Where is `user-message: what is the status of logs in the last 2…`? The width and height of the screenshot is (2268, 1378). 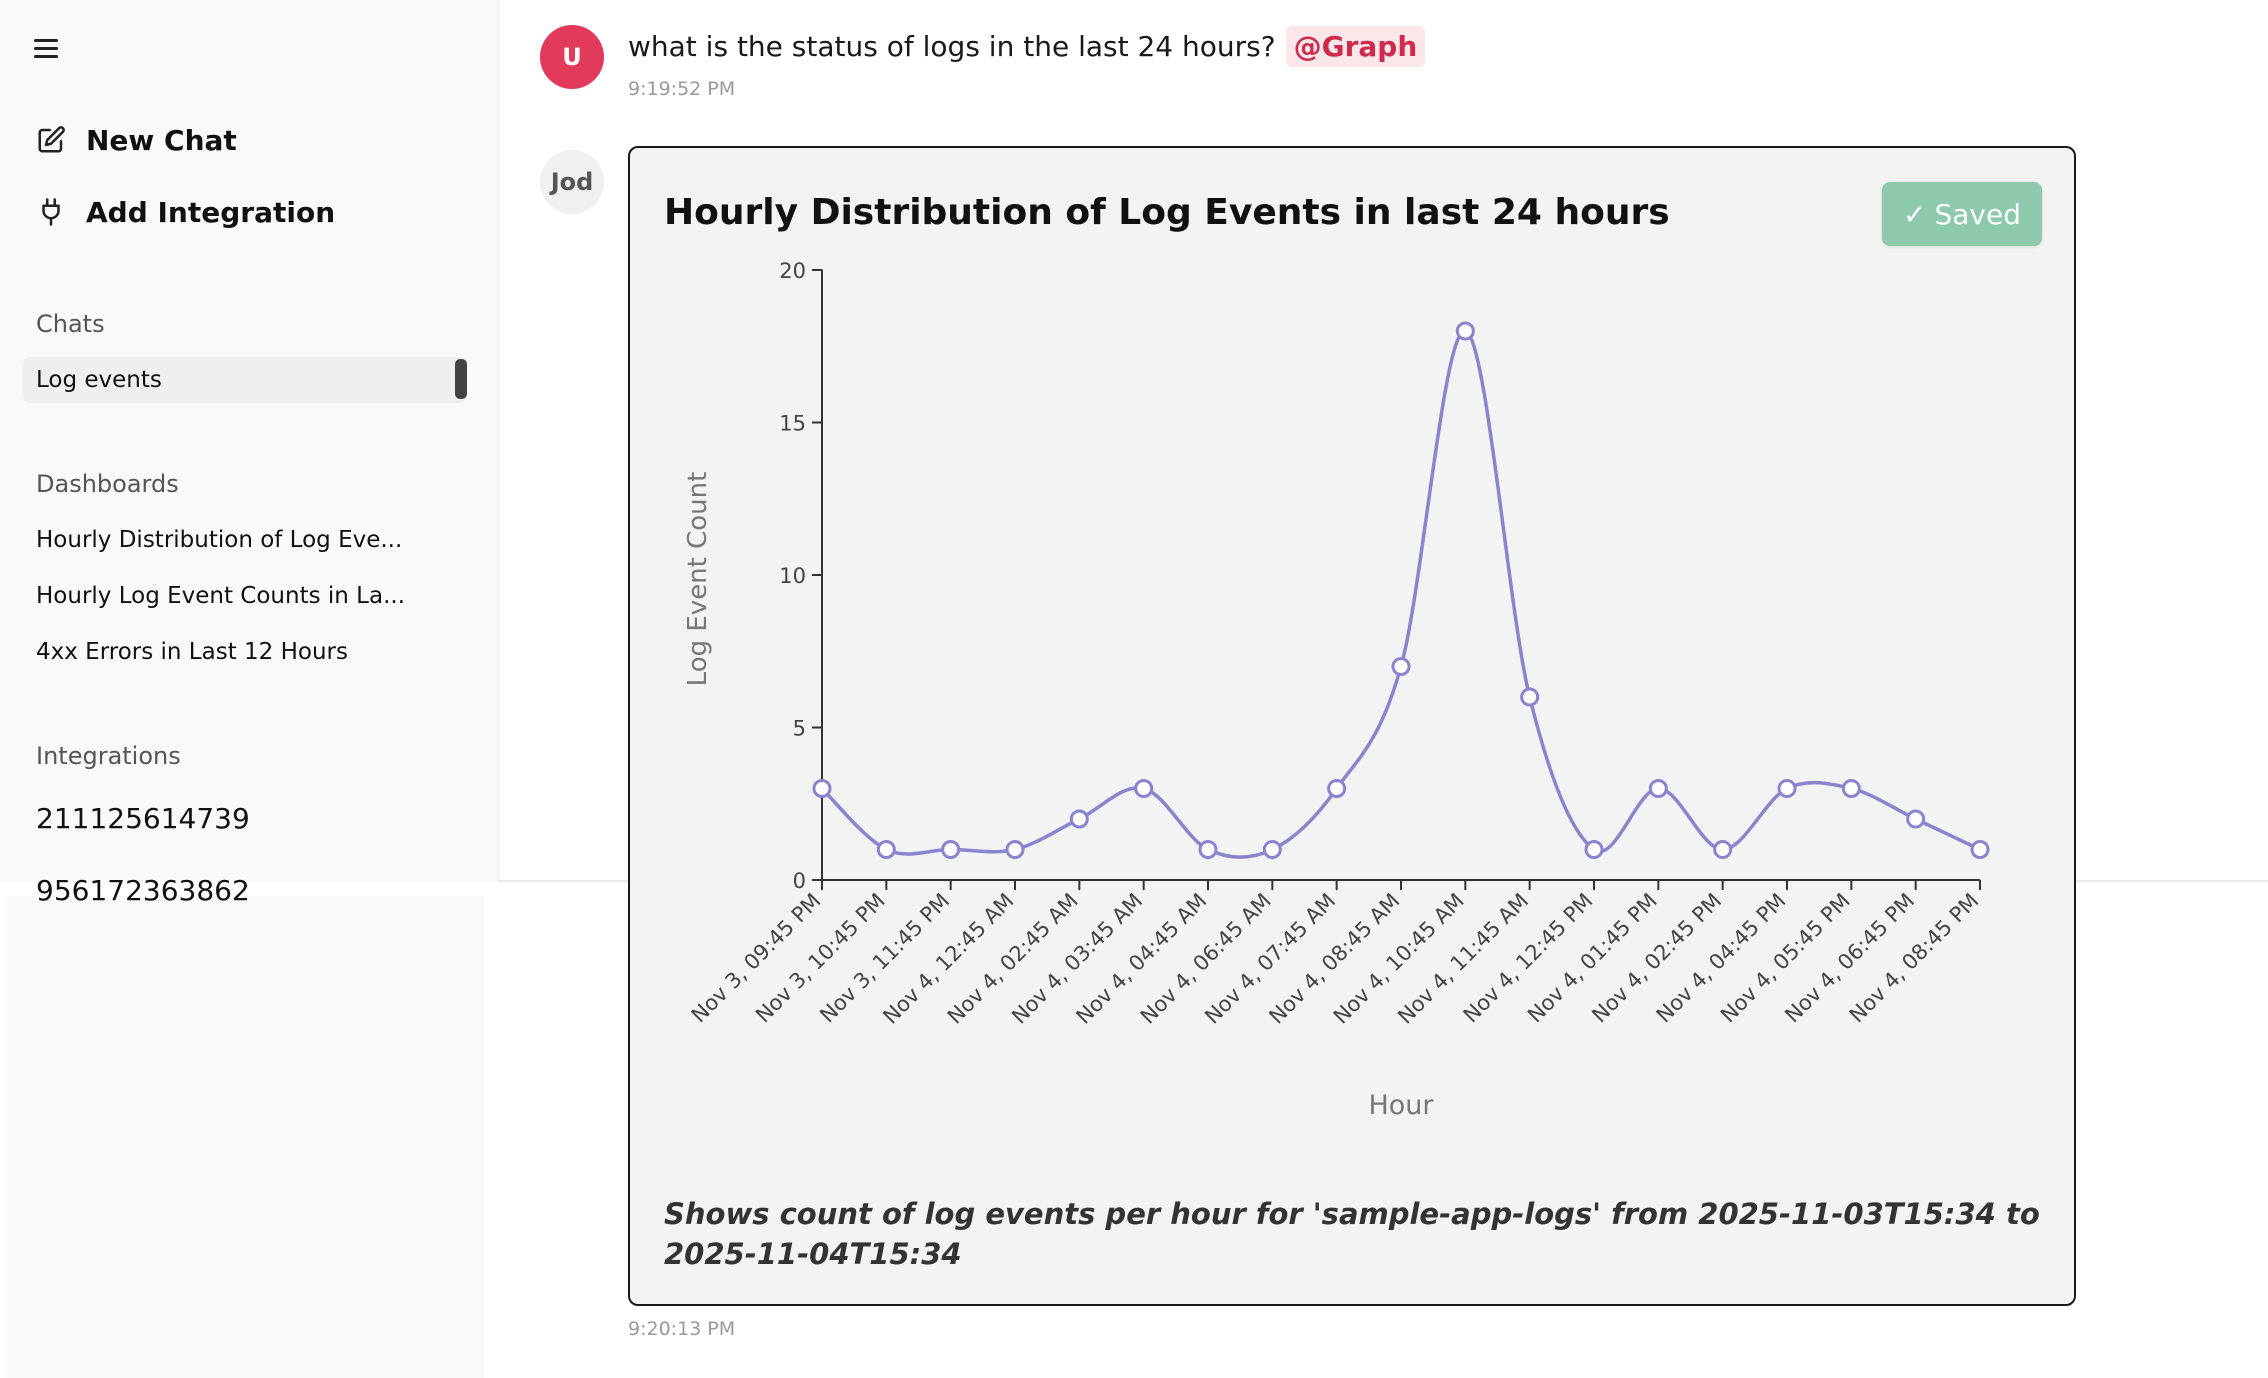 user-message: what is the status of logs in the last 2… is located at coordinates (1027, 46).